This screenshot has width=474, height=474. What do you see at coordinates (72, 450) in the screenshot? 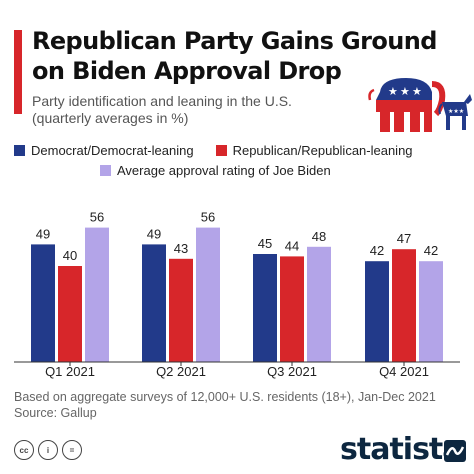
I see `no-derivatives-icon: =` at bounding box center [72, 450].